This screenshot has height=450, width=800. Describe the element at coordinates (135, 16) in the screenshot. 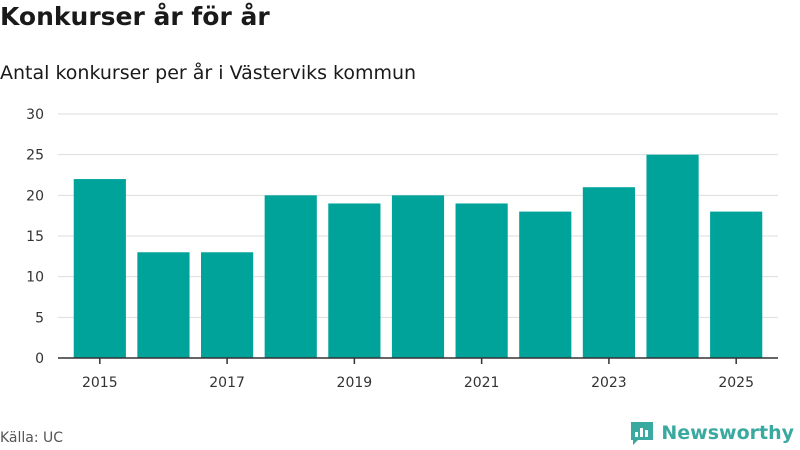

I see `chart-title: Konkurser år för år` at that location.